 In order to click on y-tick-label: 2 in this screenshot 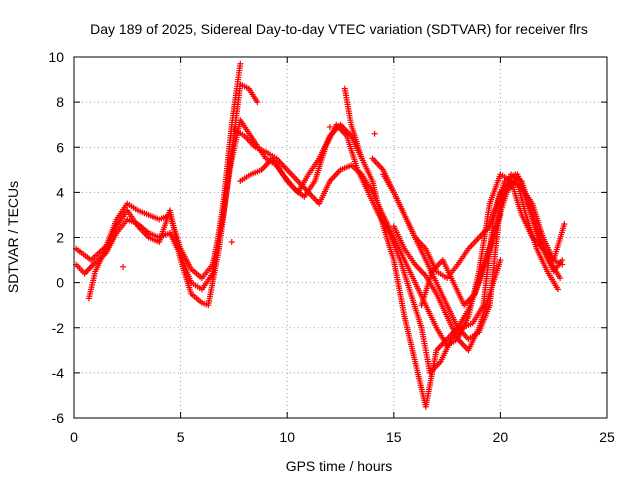, I will do `click(60, 238)`.